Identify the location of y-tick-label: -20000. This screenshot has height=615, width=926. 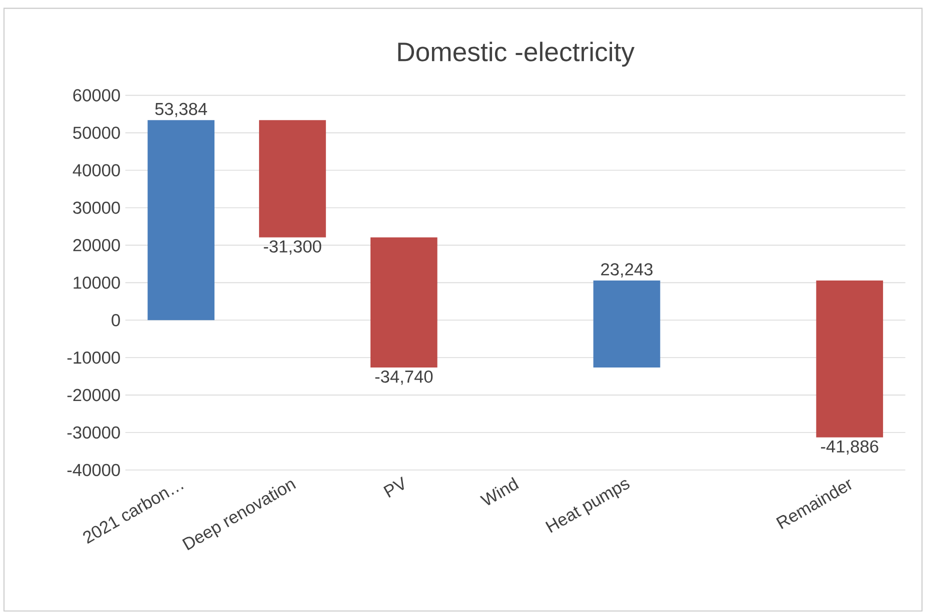
(93, 395).